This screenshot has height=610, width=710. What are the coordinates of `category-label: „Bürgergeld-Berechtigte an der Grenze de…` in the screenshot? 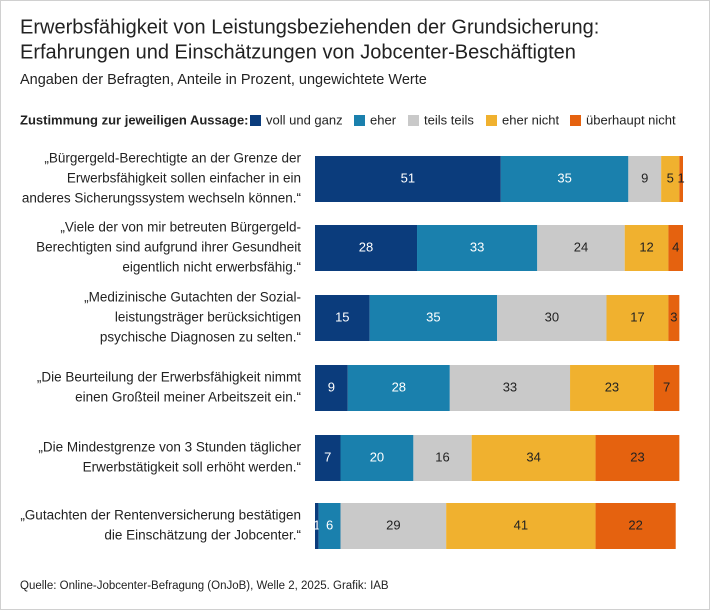 It's located at (172, 158).